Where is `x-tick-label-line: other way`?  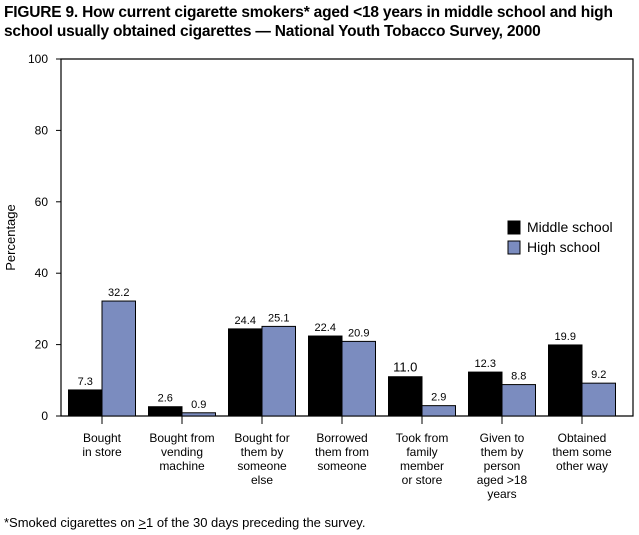
x-tick-label-line: other way is located at coordinates (582, 466).